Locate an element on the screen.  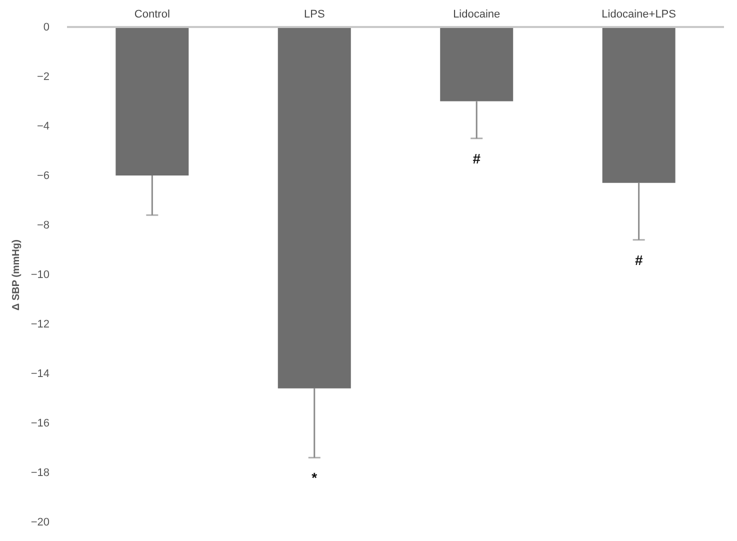
x-tick-label: Lidocaine+LPS is located at coordinates (639, 14).